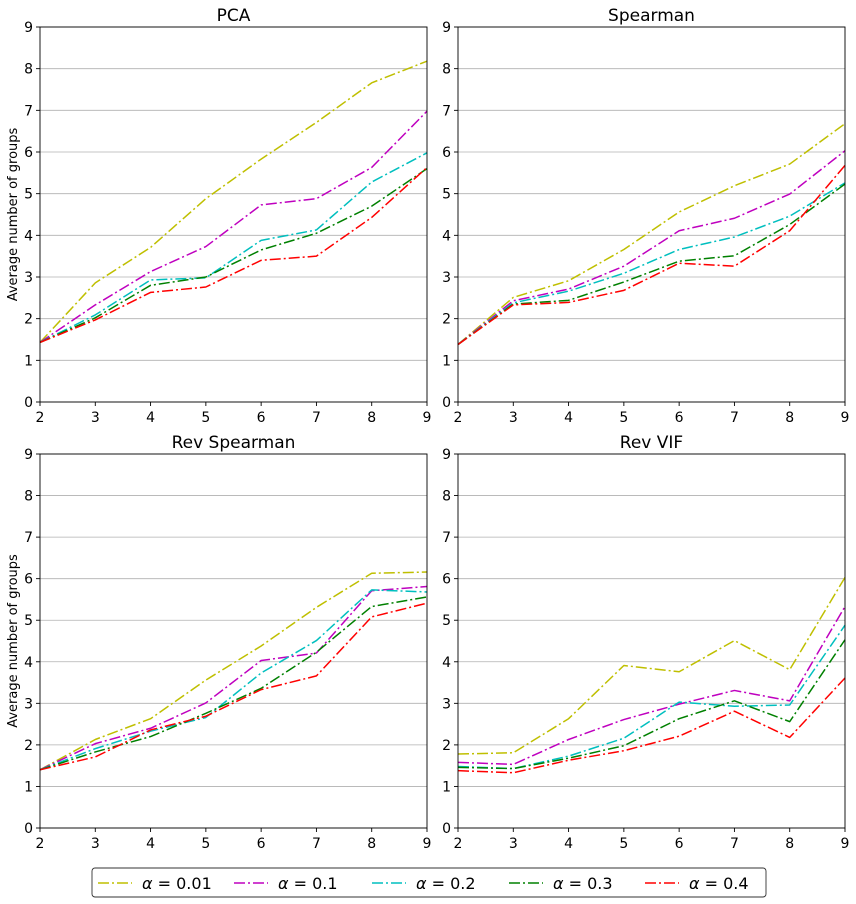 Image resolution: width=856 pixels, height=904 pixels. I want to click on legend-value: = 0.2, so click(451, 883).